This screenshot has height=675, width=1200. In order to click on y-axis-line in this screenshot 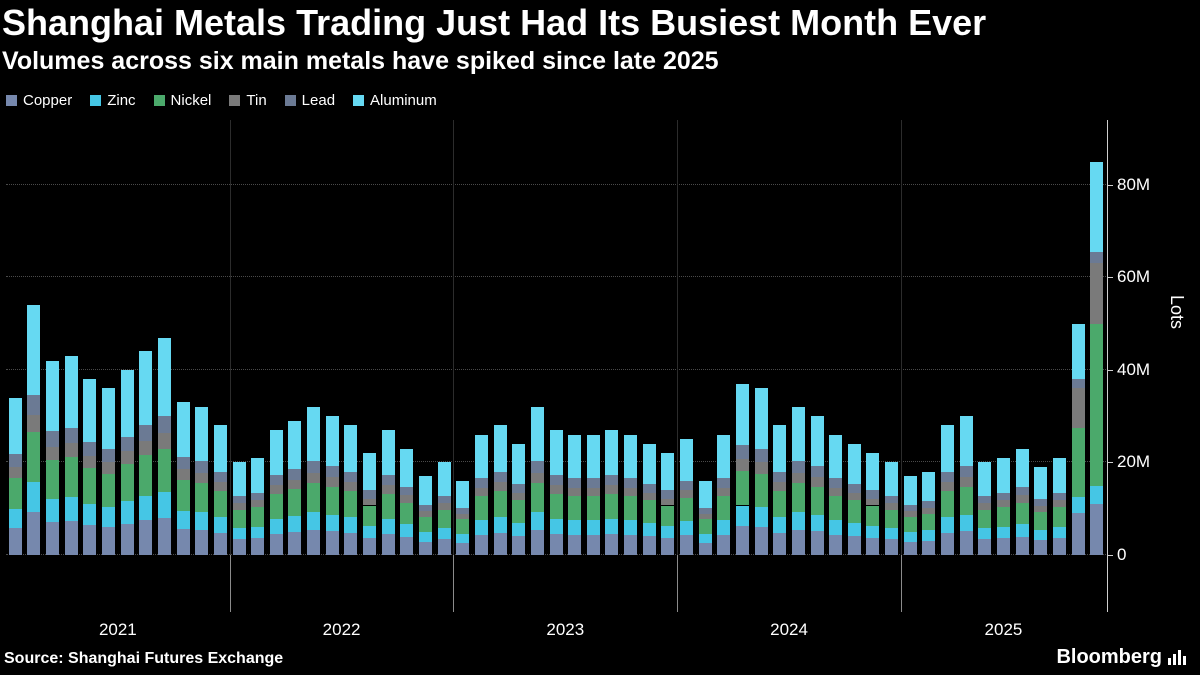, I will do `click(1107, 366)`.